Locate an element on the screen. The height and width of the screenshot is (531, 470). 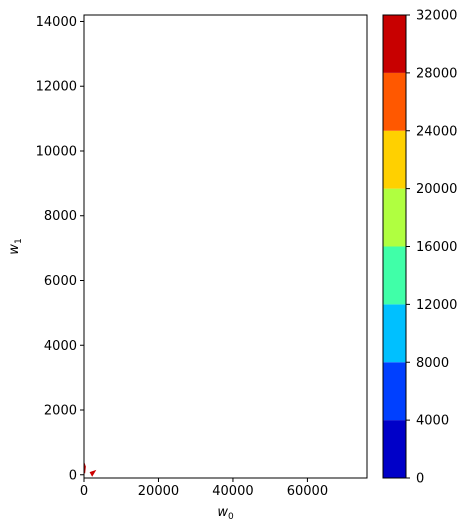
y-tick-label: 12000 is located at coordinates (56, 87).